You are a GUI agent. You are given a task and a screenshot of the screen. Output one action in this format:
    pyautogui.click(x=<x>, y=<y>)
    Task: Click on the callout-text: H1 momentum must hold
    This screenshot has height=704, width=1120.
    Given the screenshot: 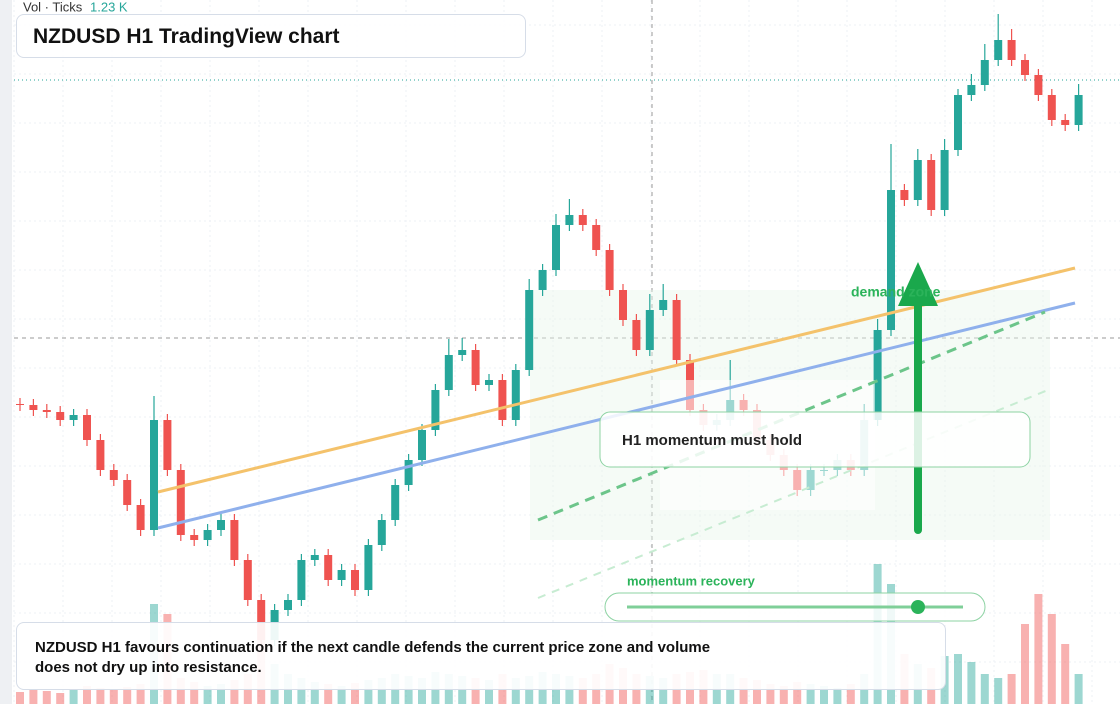 What is the action you would take?
    pyautogui.click(x=712, y=440)
    